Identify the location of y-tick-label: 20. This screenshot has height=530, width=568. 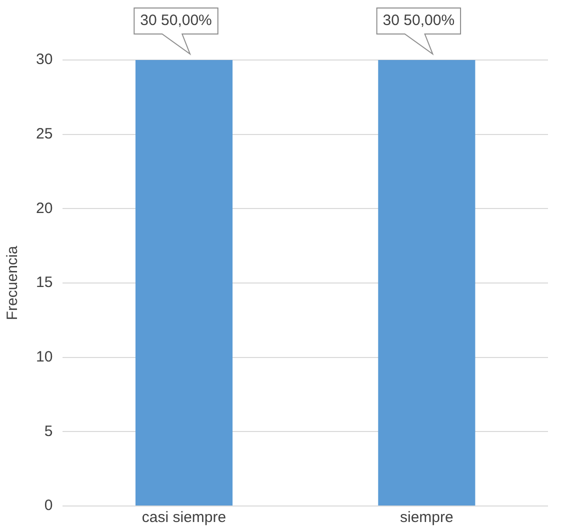
(44, 208).